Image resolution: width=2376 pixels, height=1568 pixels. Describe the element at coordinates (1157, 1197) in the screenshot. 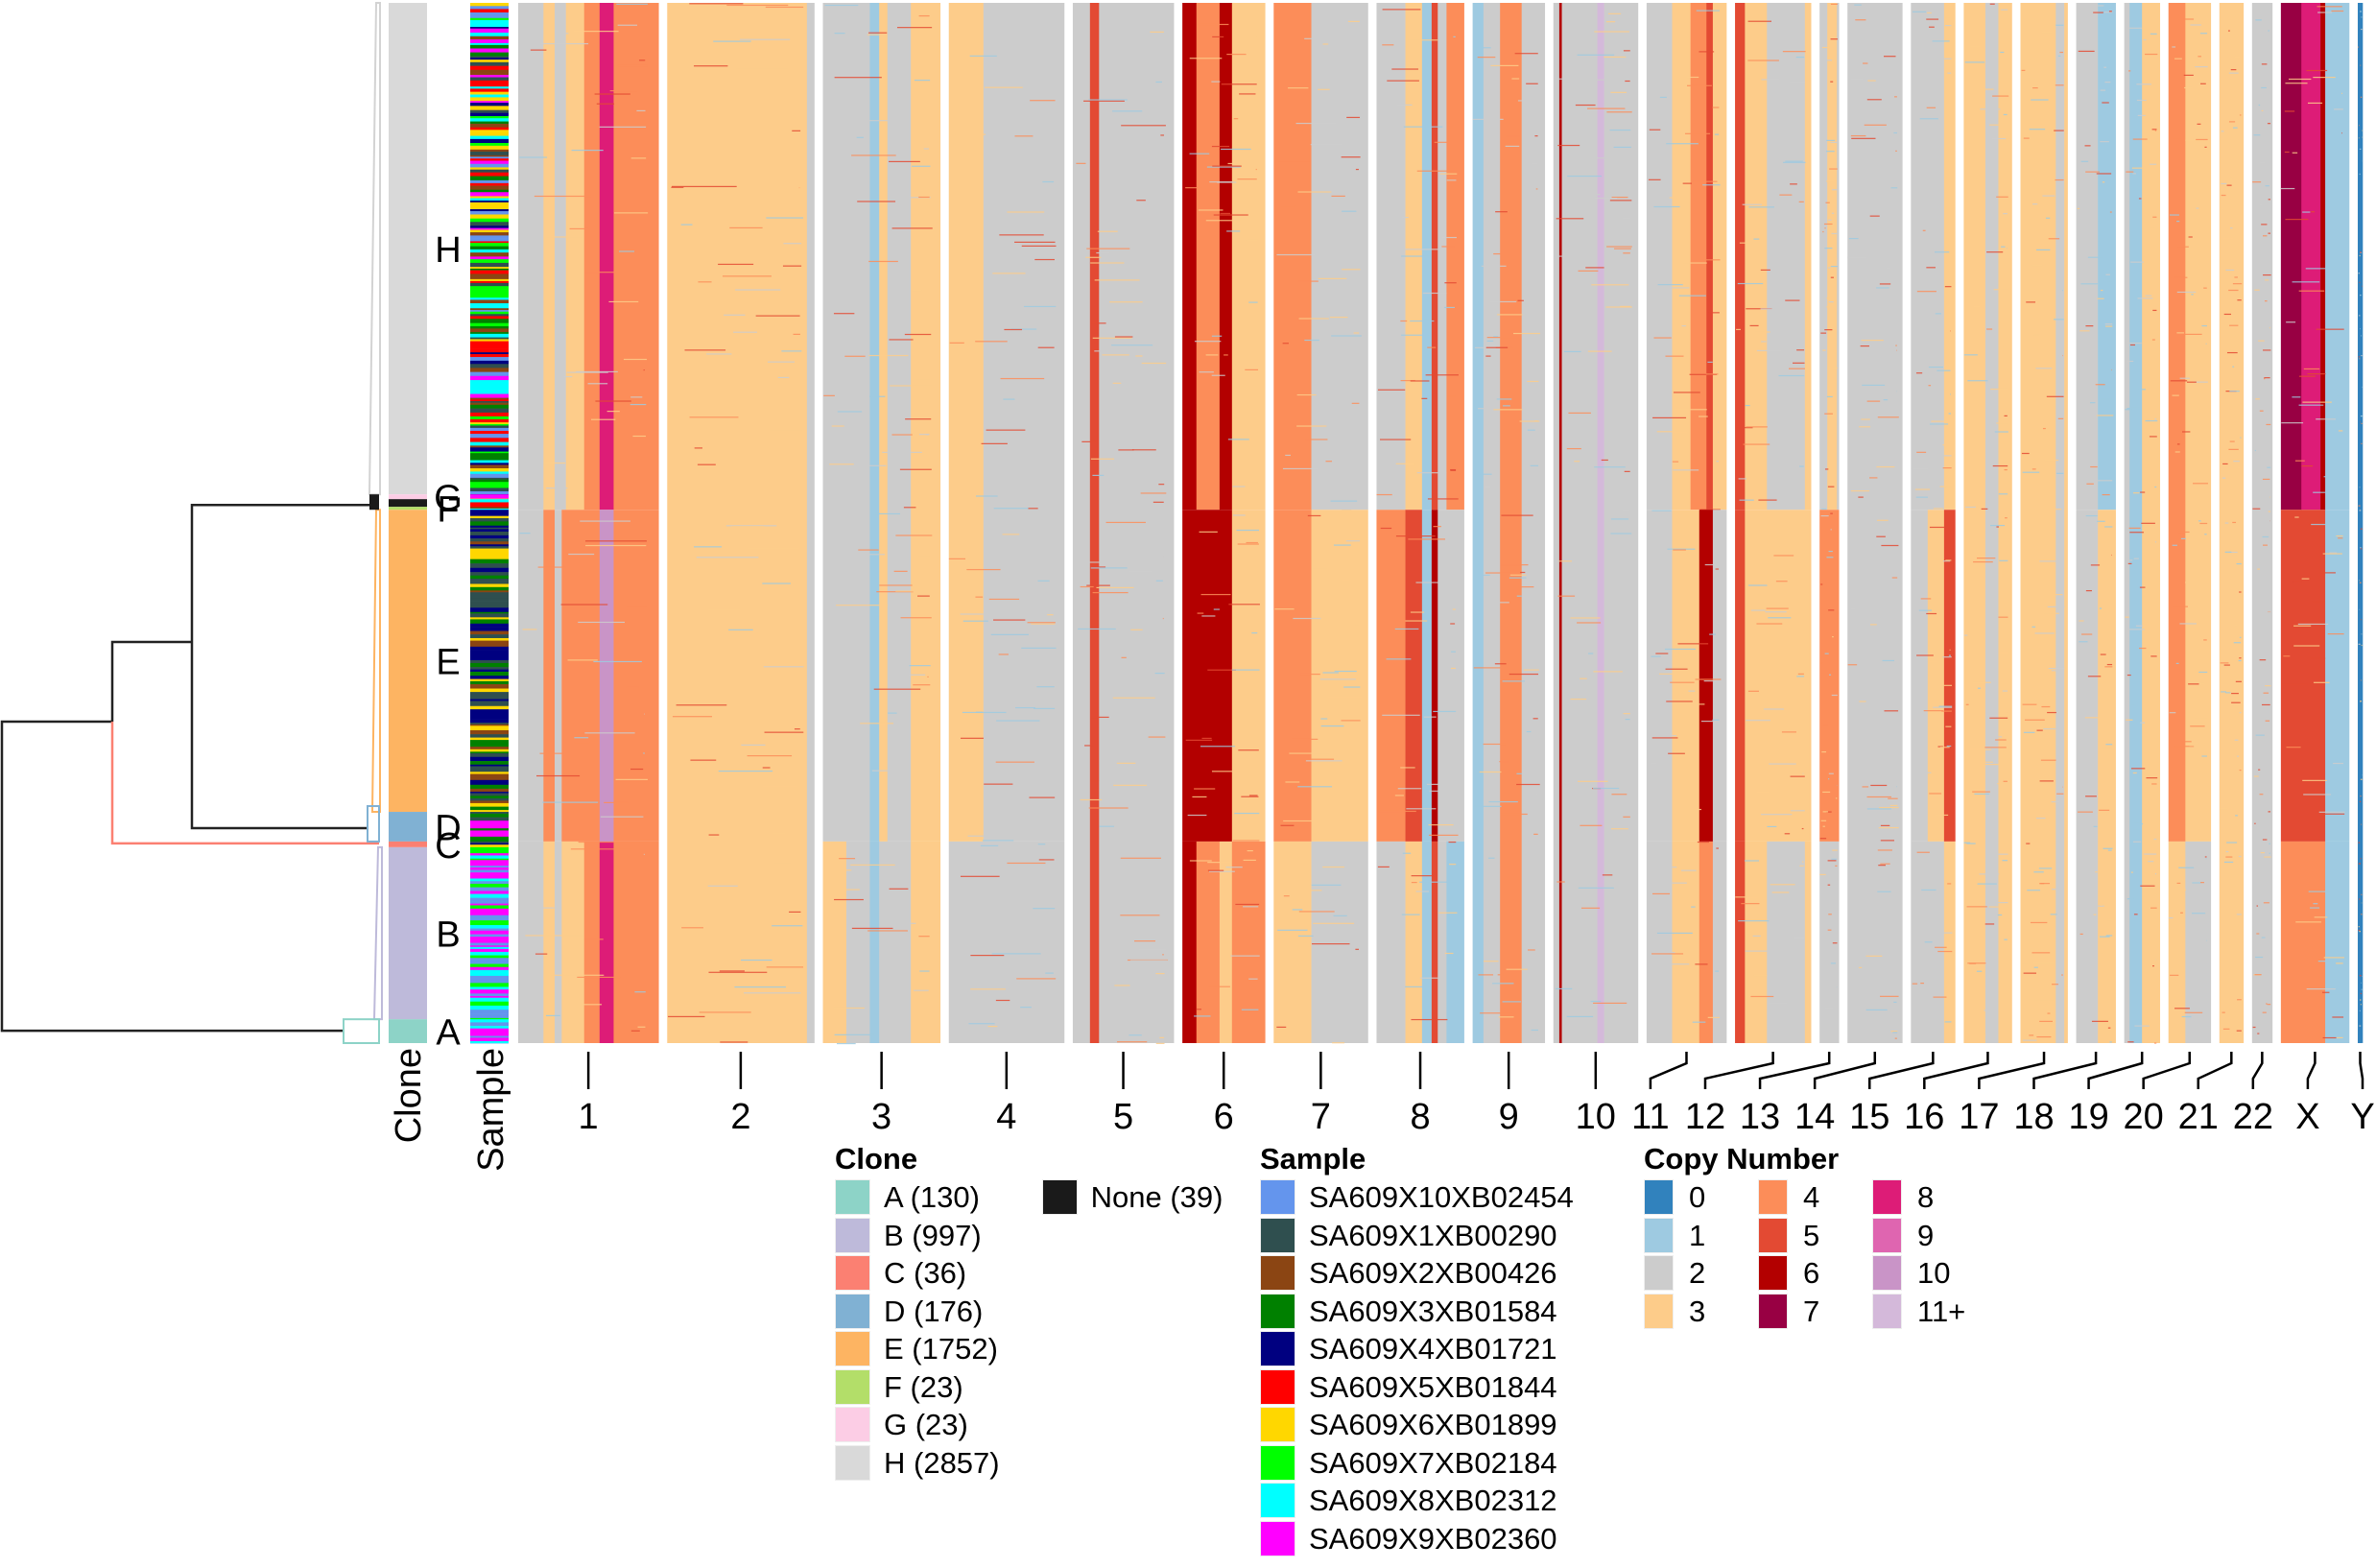

I see `legend-label: None (39)` at that location.